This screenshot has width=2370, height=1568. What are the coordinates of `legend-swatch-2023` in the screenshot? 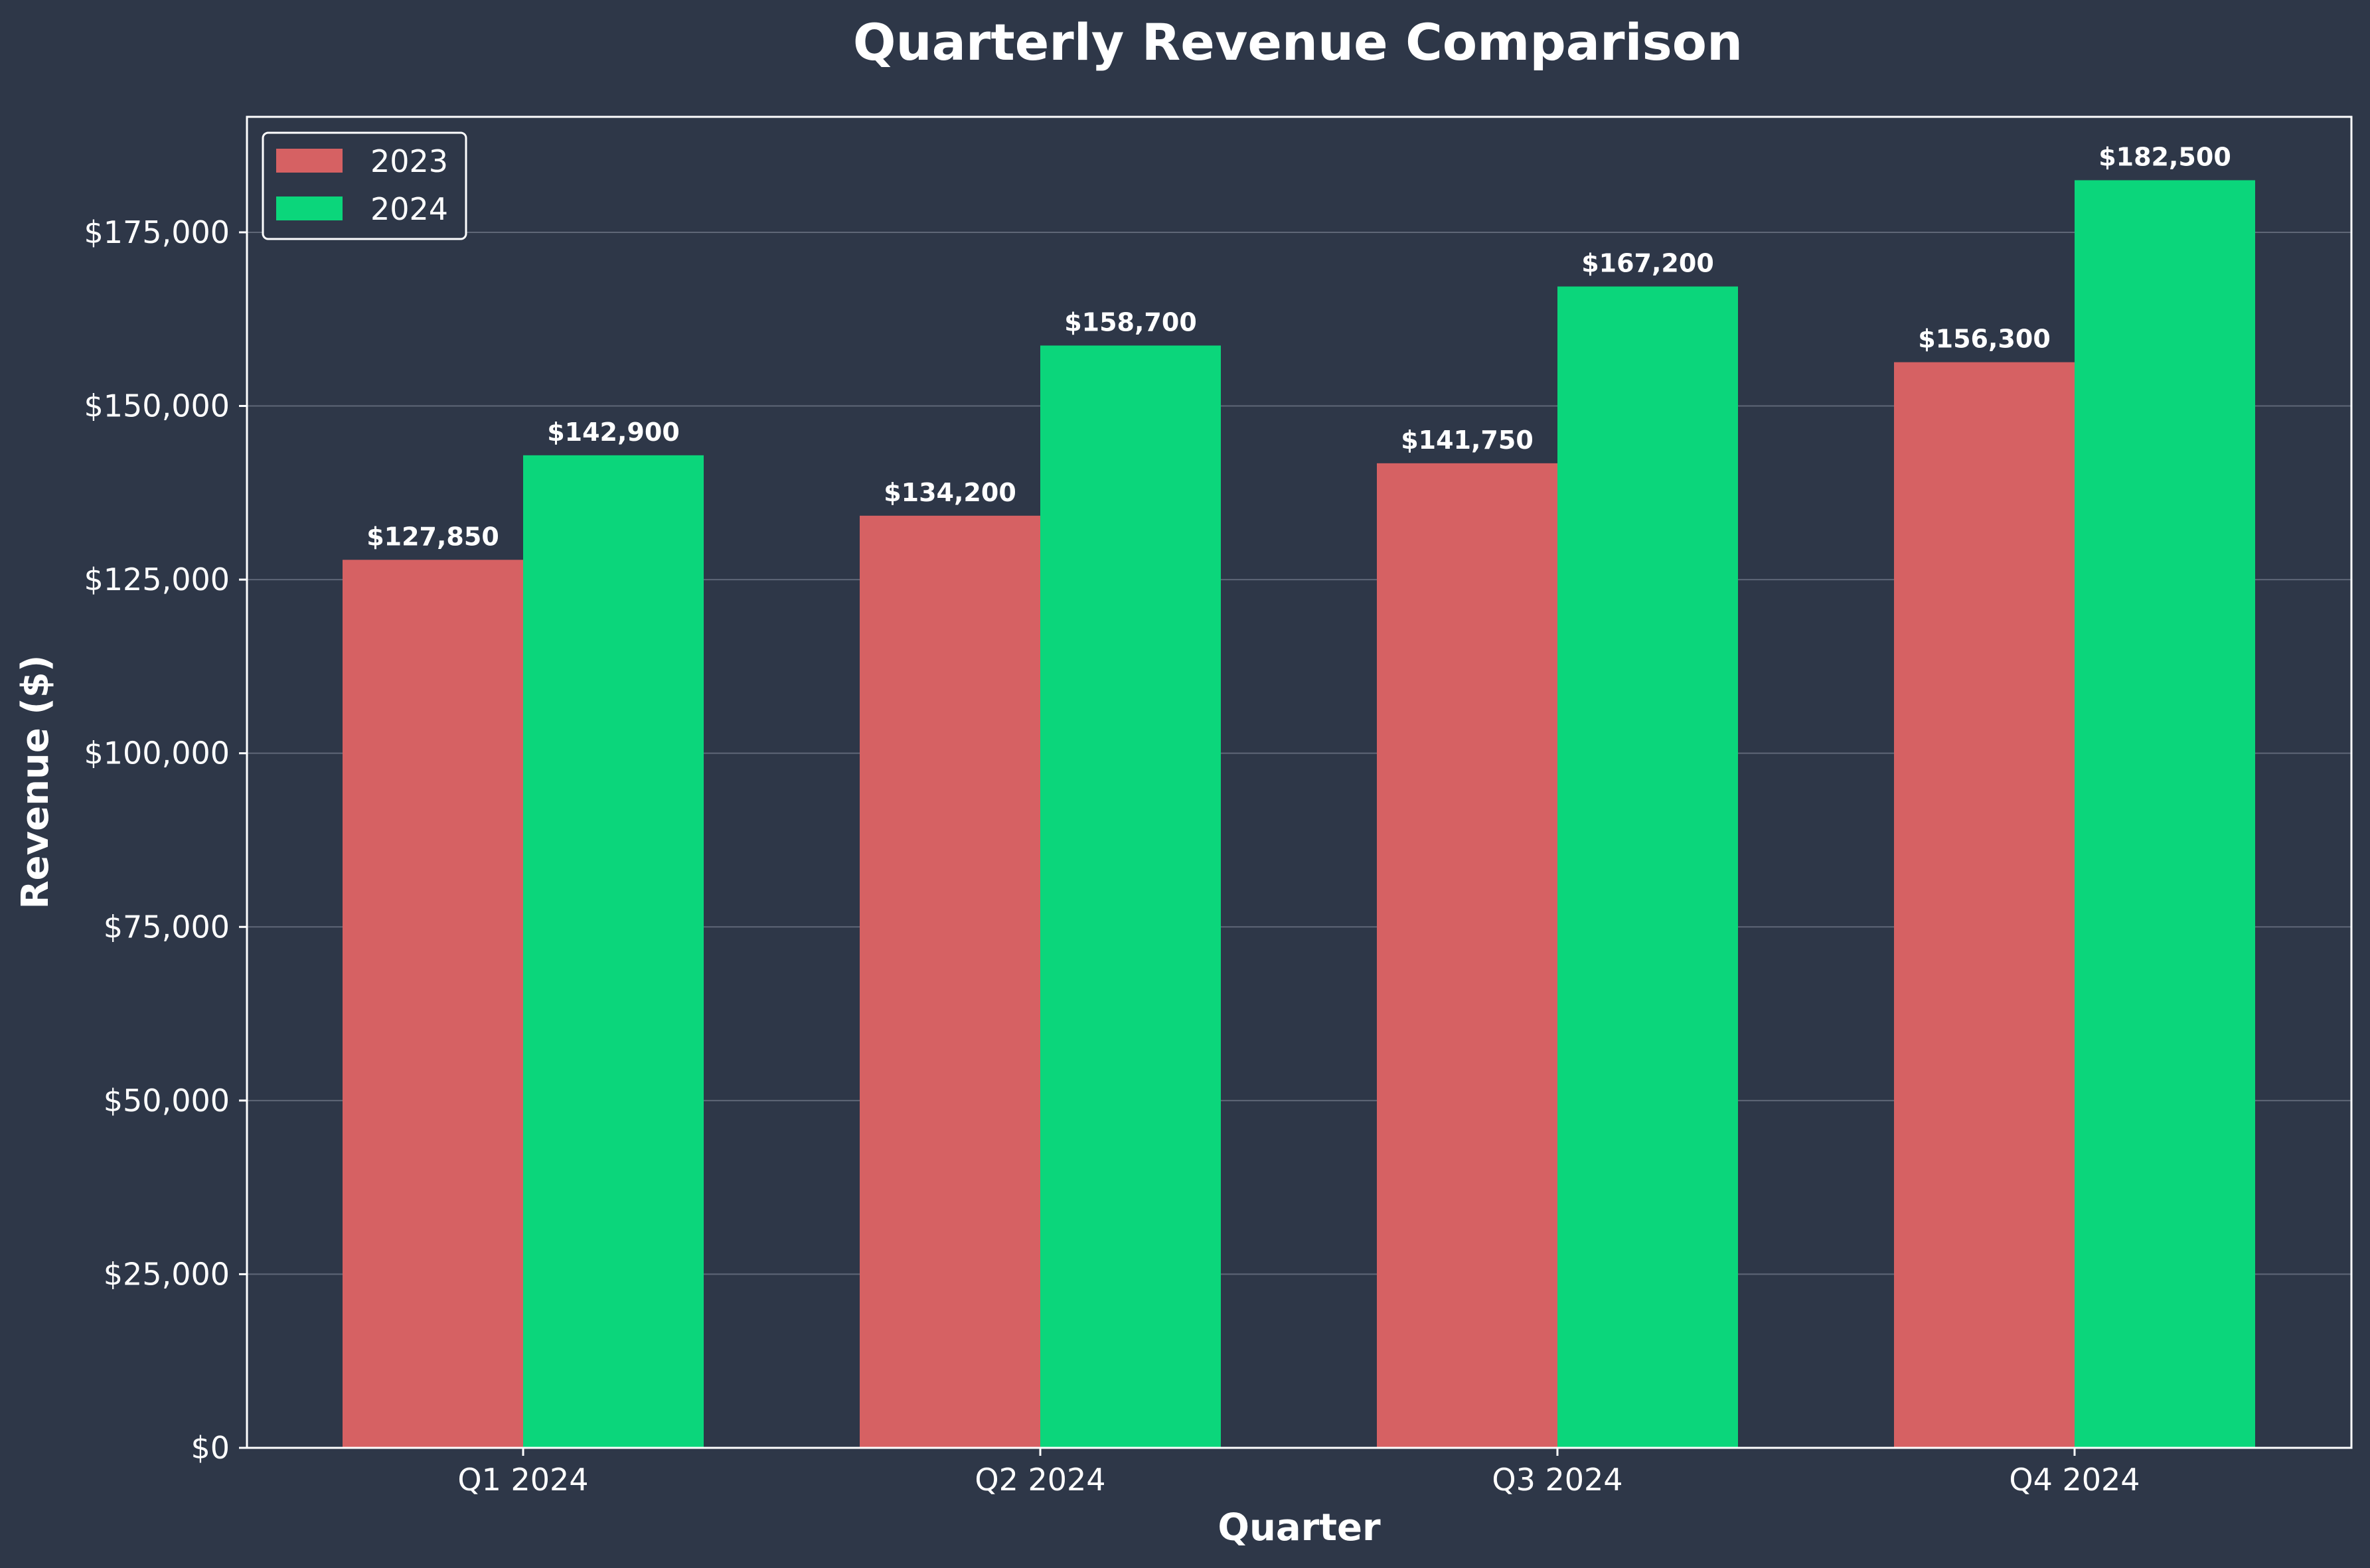 It's located at (309, 161).